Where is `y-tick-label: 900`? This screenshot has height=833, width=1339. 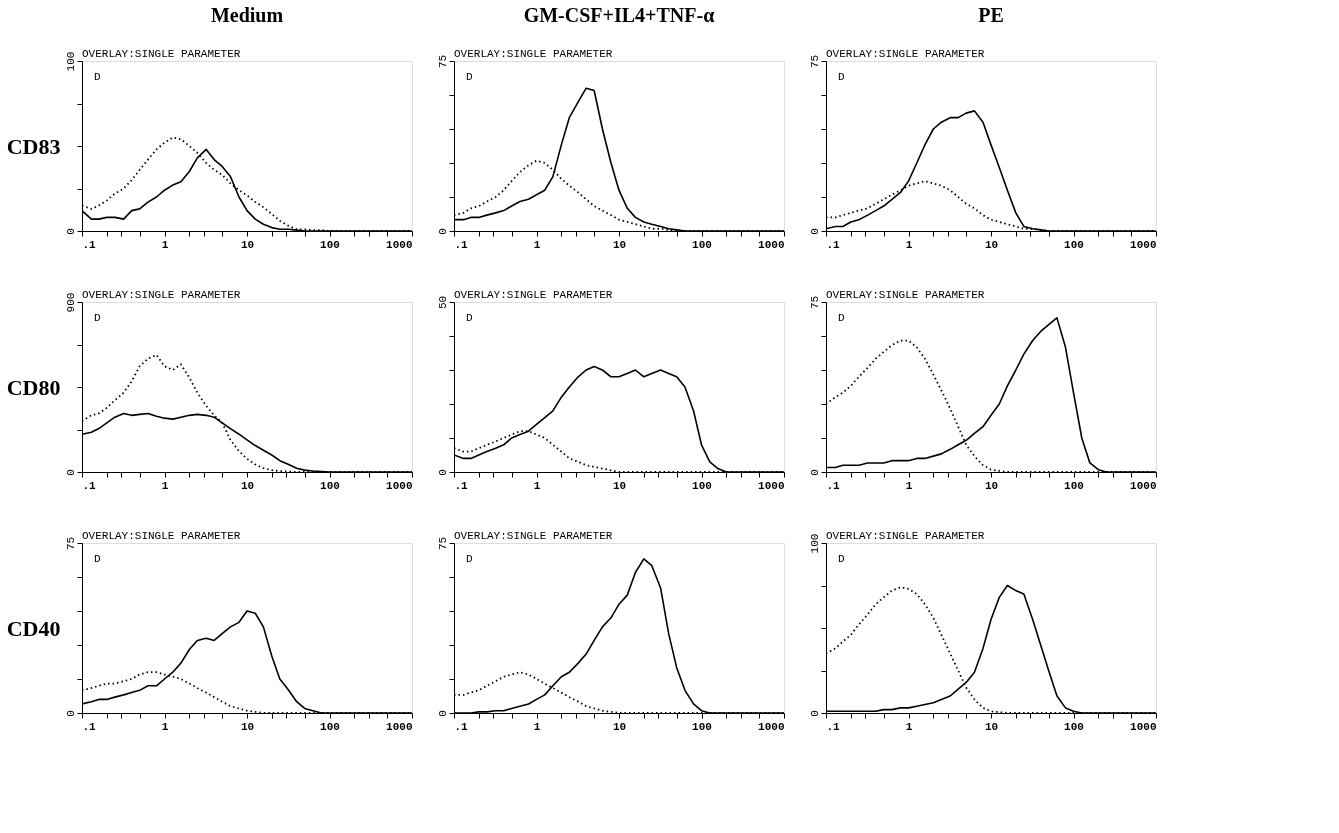 y-tick-label: 900 is located at coordinates (70, 302).